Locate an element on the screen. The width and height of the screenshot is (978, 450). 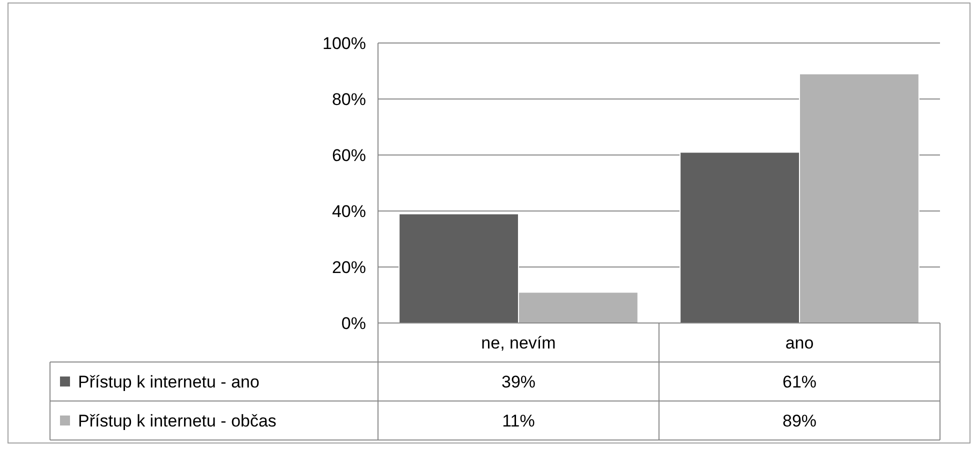
y-tick-label: 0% is located at coordinates (353, 323).